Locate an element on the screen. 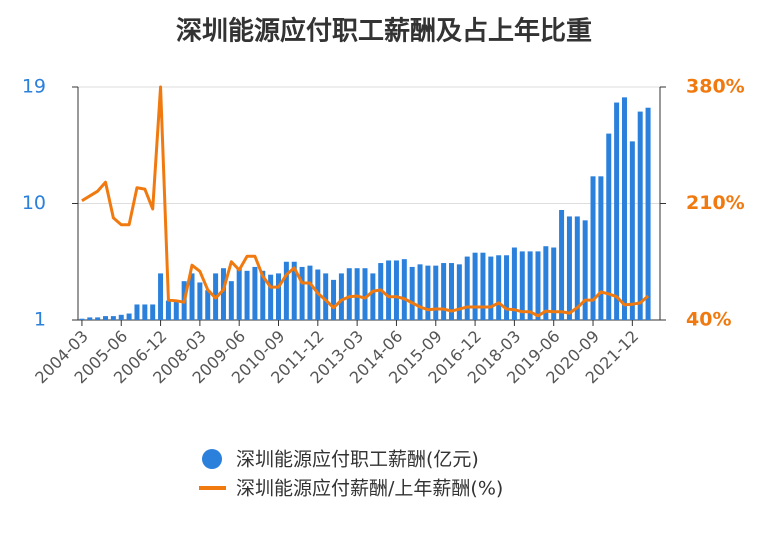 The height and width of the screenshot is (544, 768). y-tick-label: 1 is located at coordinates (40, 320).